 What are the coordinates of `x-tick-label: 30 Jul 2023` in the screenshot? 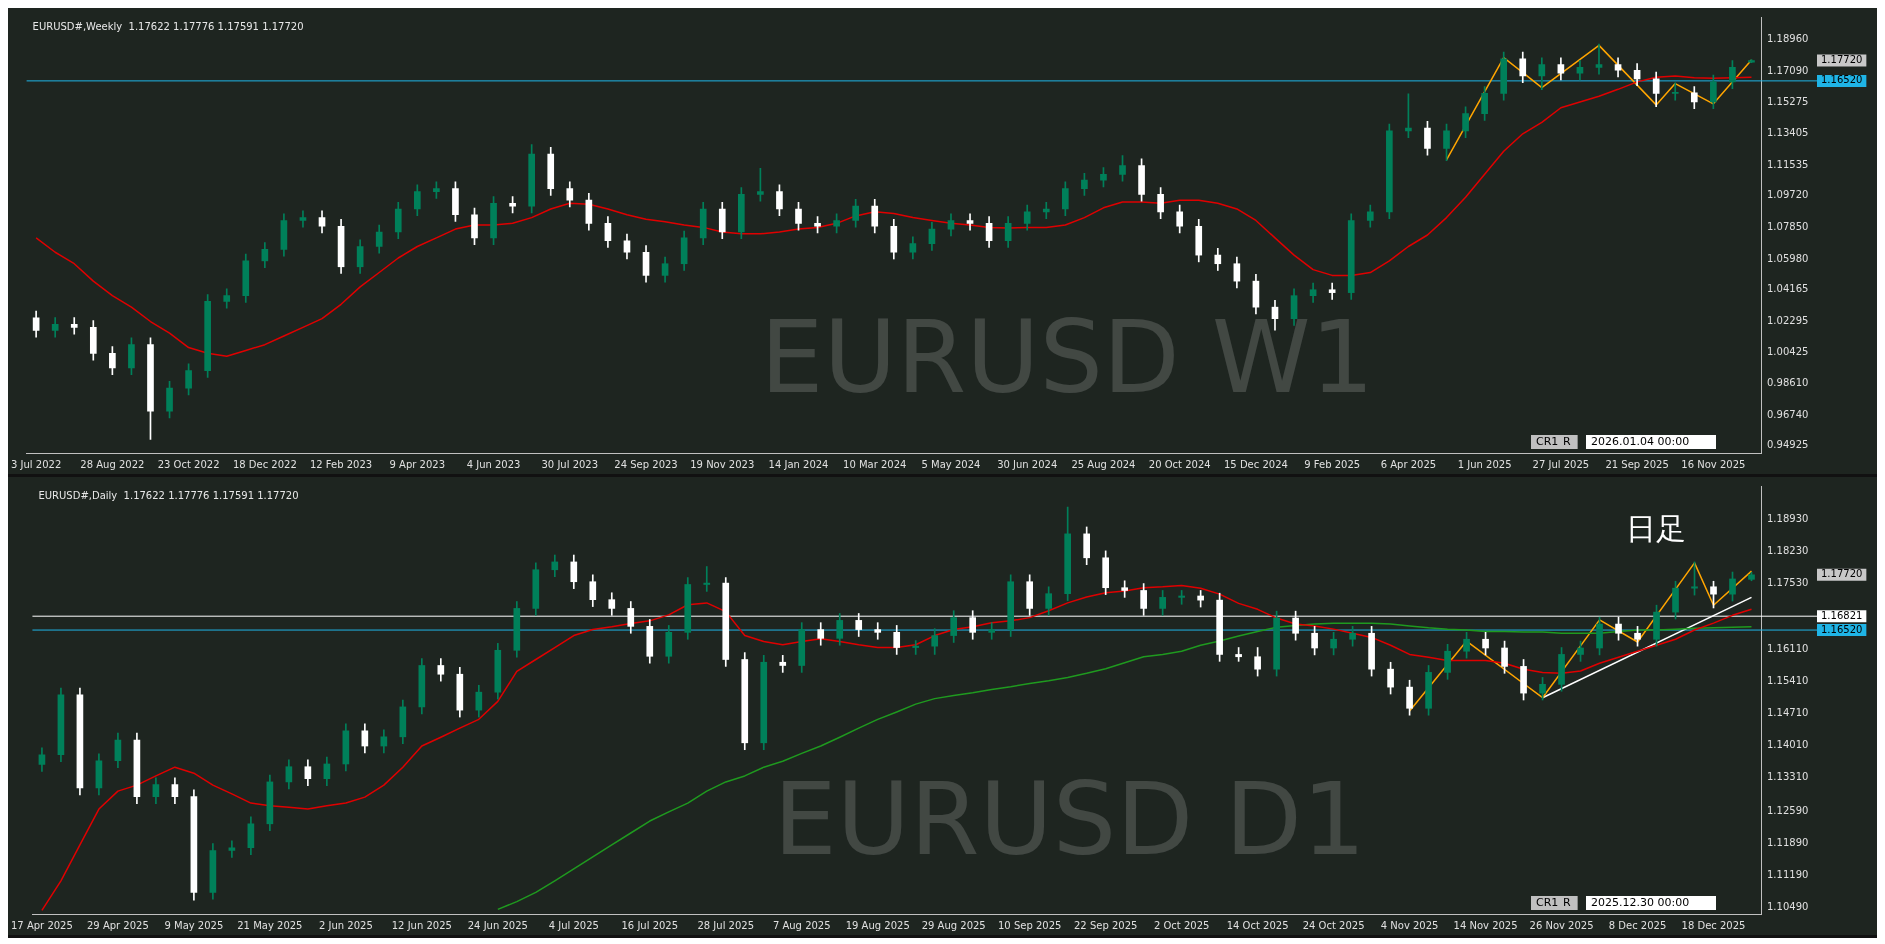 It's located at (570, 464).